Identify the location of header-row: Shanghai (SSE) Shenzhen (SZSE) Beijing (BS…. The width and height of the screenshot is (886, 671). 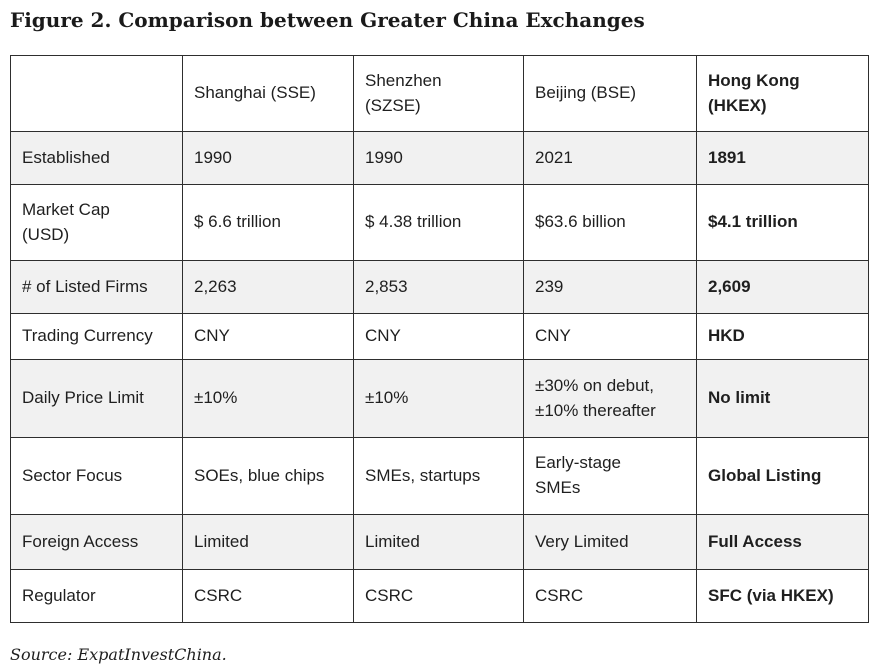
(439, 93).